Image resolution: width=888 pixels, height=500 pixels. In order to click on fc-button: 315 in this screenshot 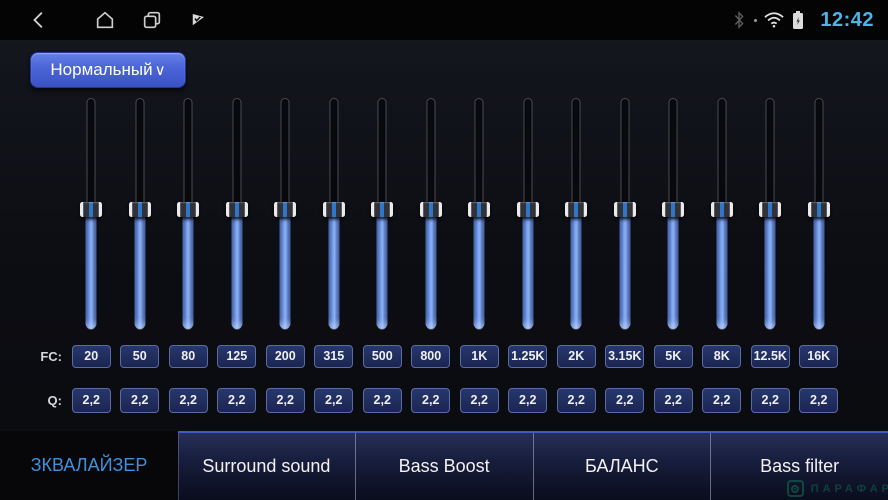, I will do `click(334, 356)`.